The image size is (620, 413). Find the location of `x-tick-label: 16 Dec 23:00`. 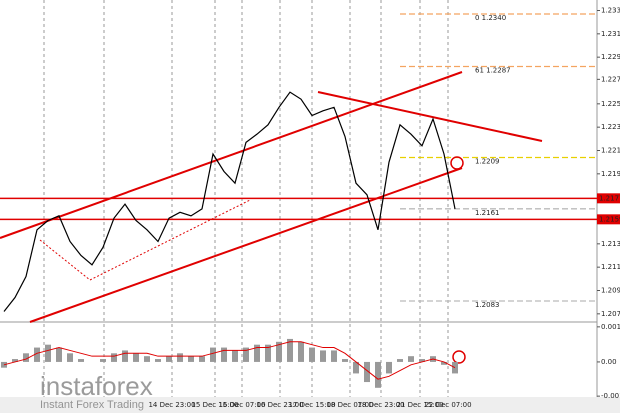

x-tick-label: 16 Dec 23:00 is located at coordinates (279, 405).